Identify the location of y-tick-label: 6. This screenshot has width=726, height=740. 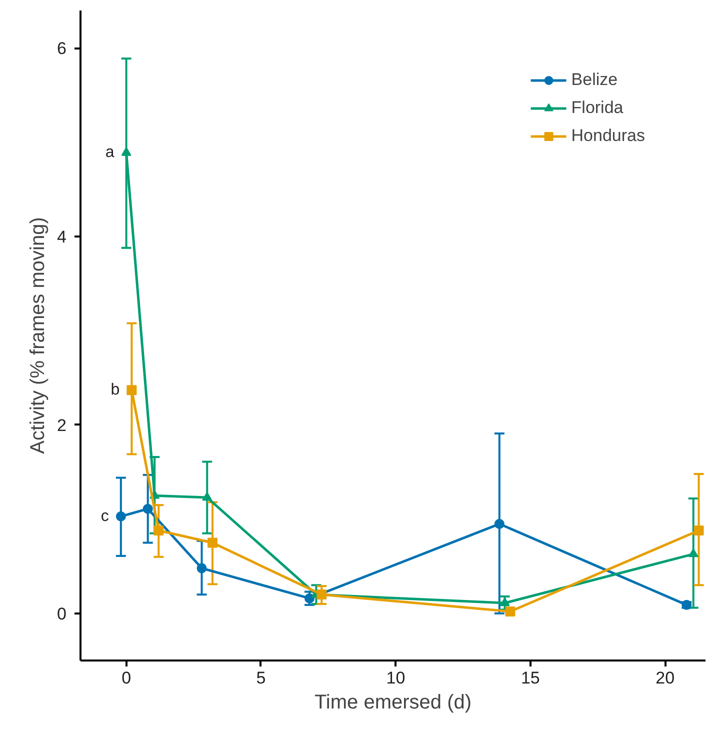
(62, 48).